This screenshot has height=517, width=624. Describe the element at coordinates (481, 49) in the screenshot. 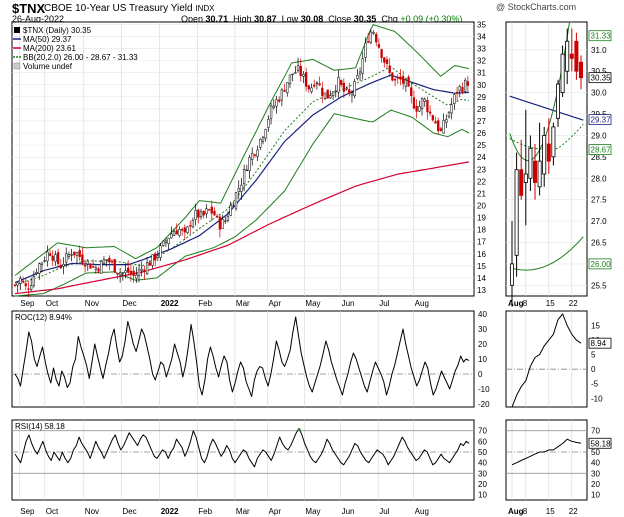

I see `price-y-tick: 33` at that location.